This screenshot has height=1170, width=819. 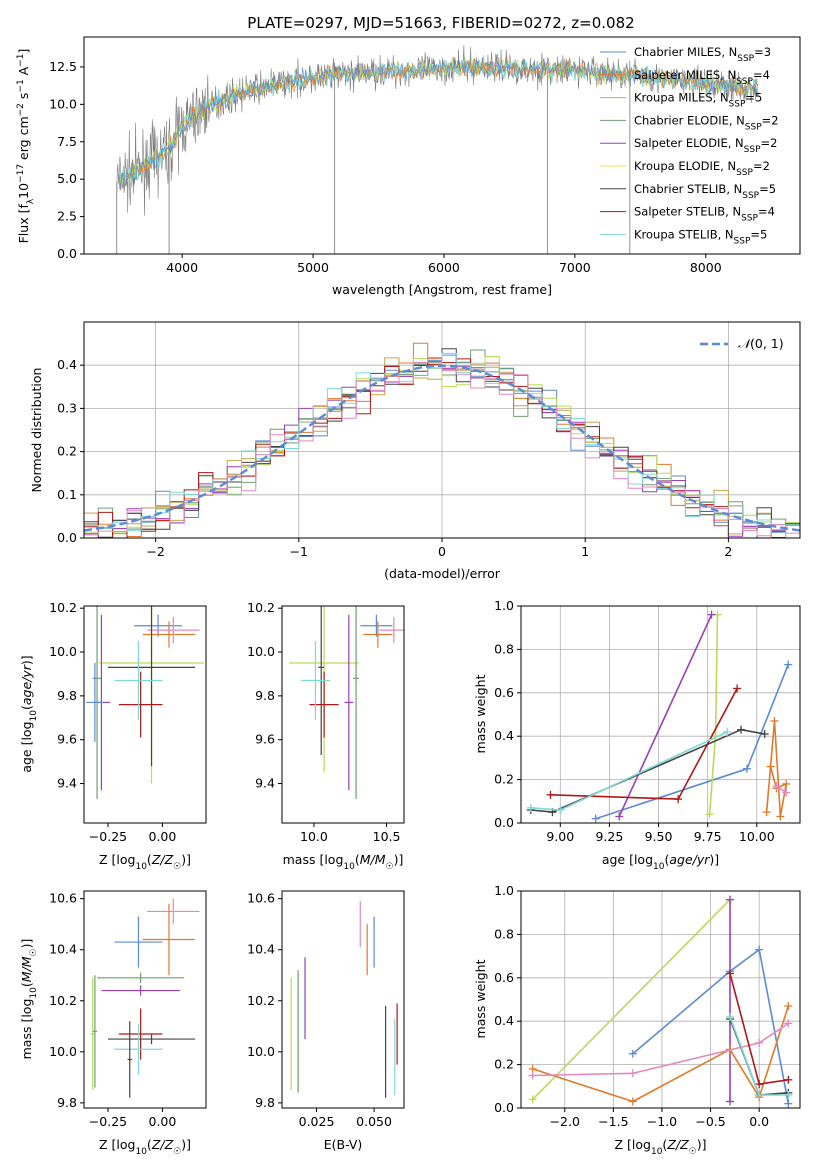 I want to click on x-axis-label: wavelength [Angstrom, rest frame], so click(x=442, y=289).